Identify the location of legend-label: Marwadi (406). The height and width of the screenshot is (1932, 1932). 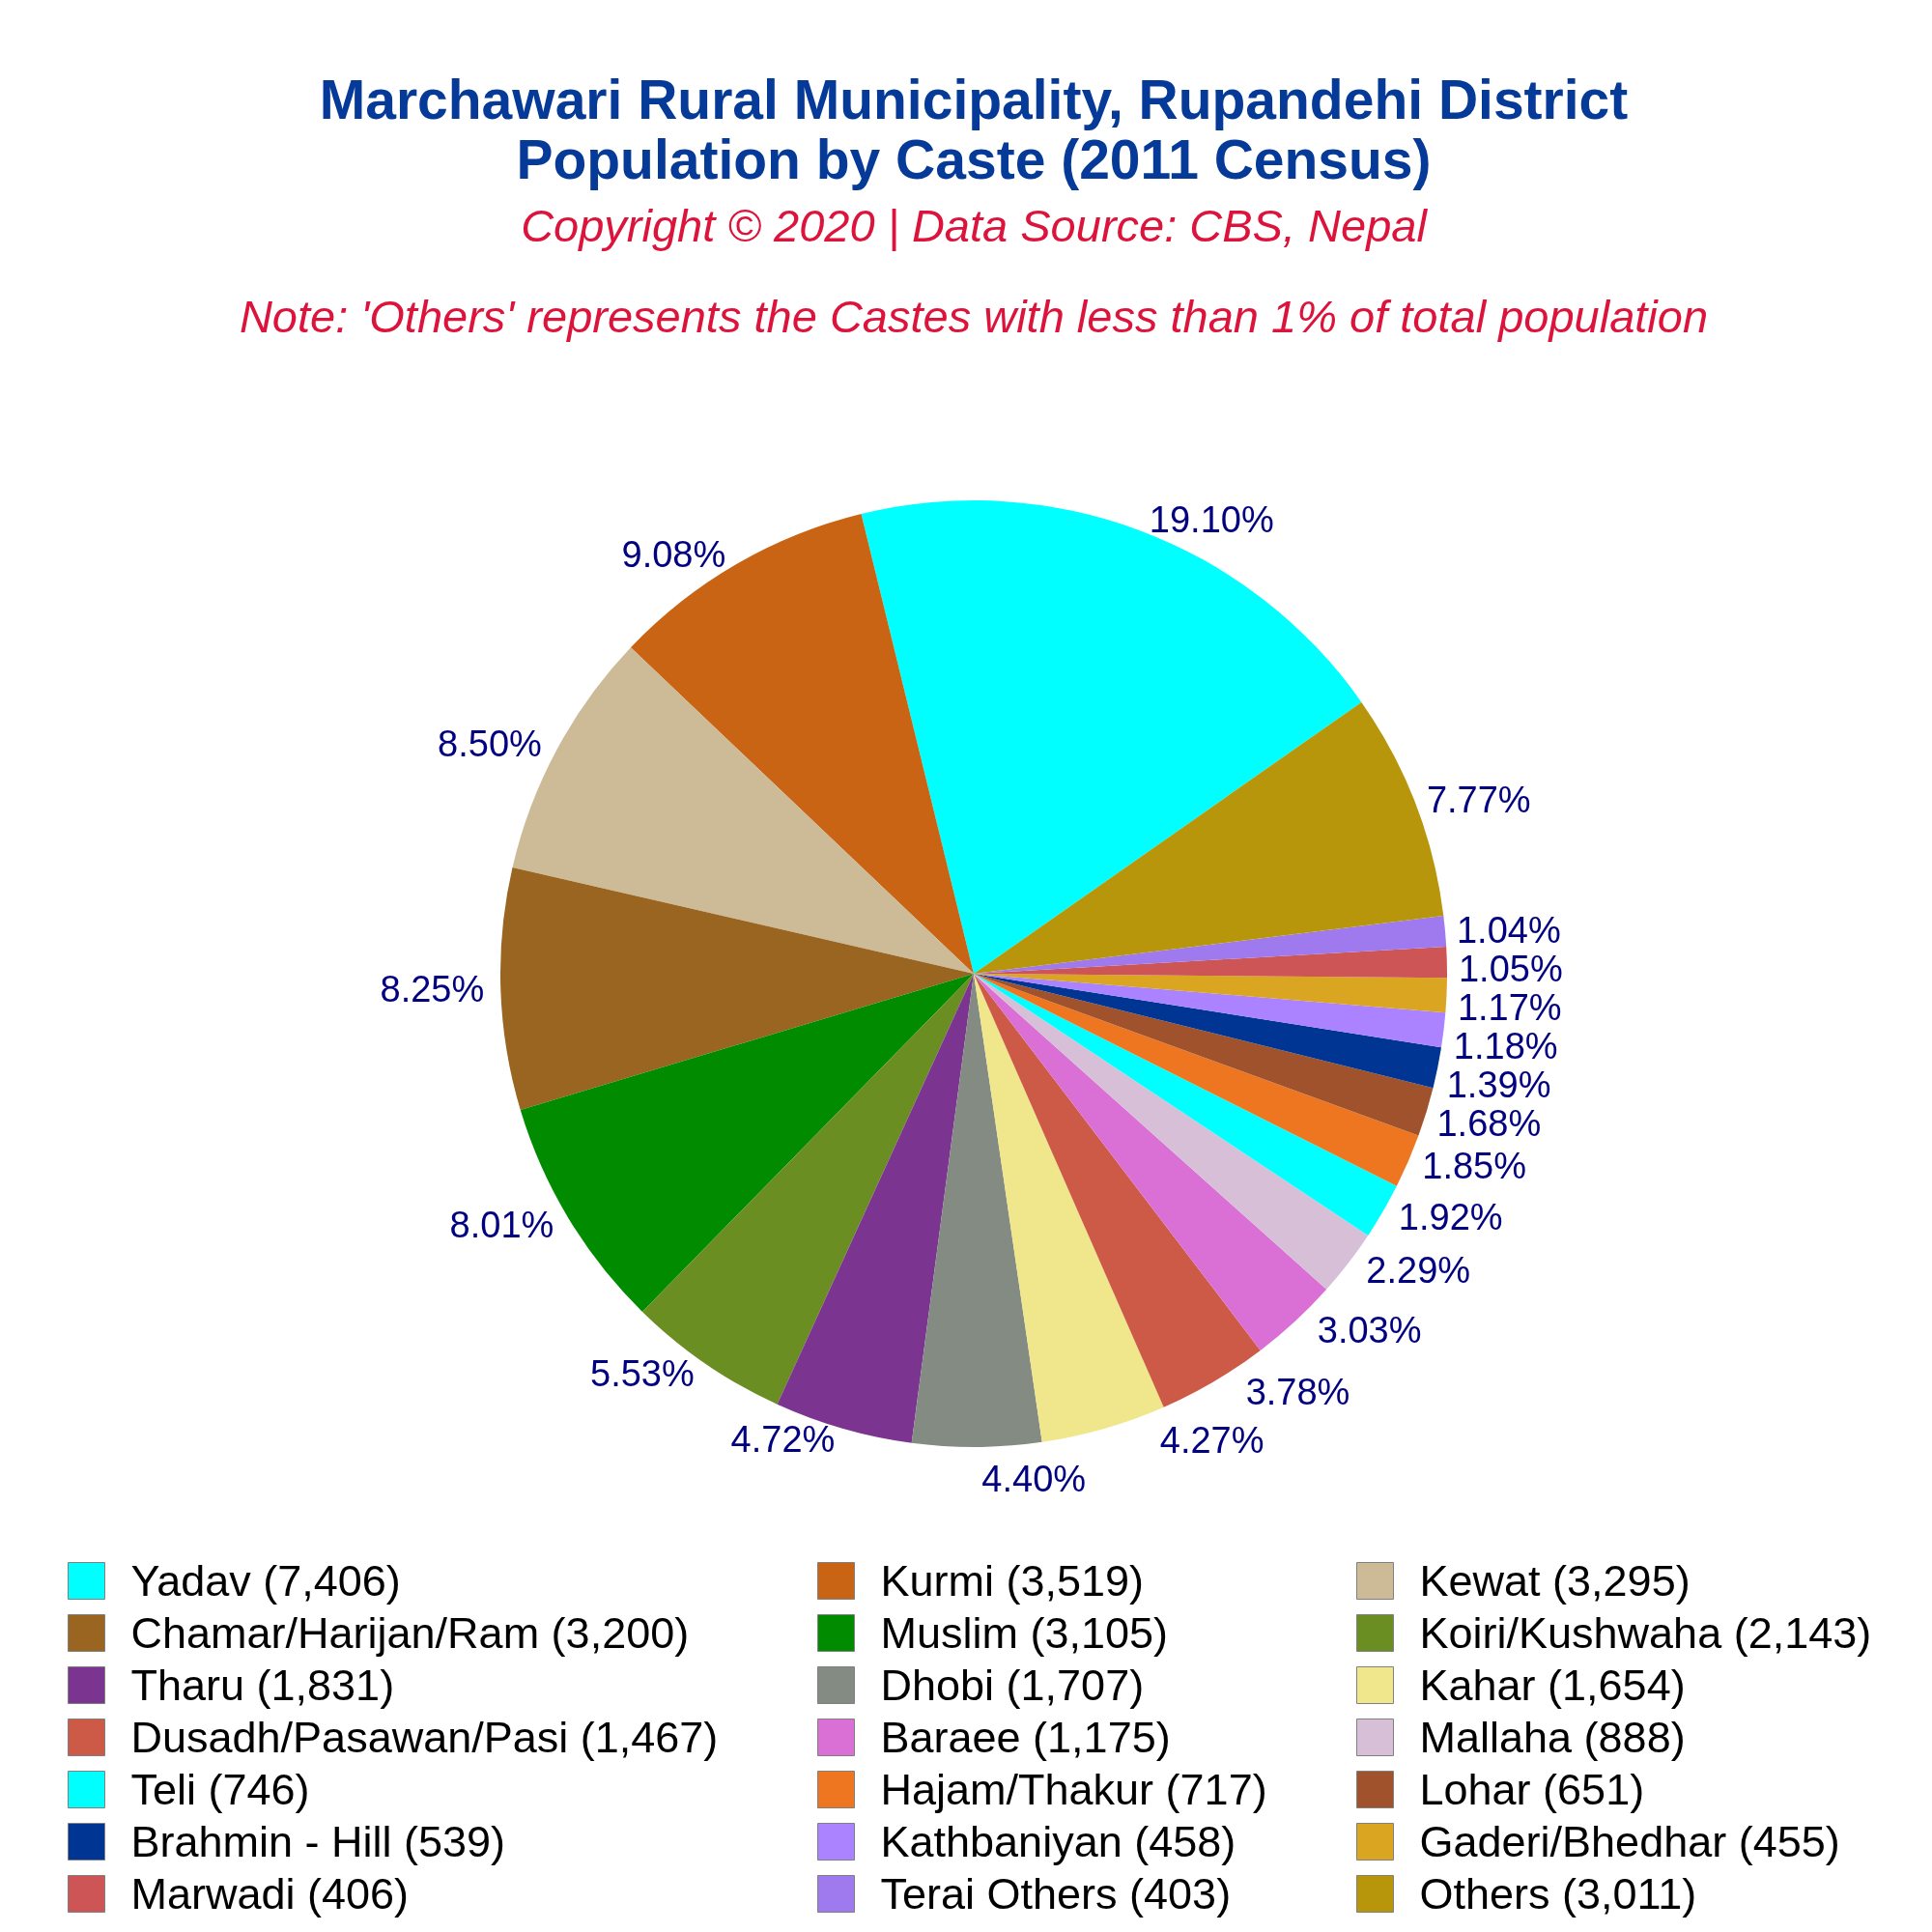
(270, 1893).